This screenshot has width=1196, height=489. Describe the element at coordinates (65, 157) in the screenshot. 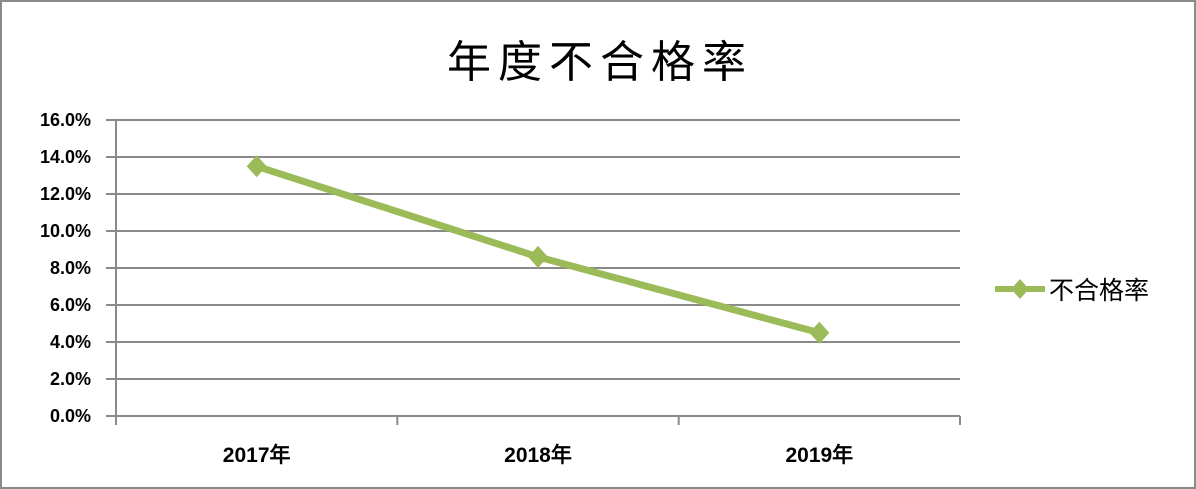

I see `y-tick-label: 14.0%` at that location.